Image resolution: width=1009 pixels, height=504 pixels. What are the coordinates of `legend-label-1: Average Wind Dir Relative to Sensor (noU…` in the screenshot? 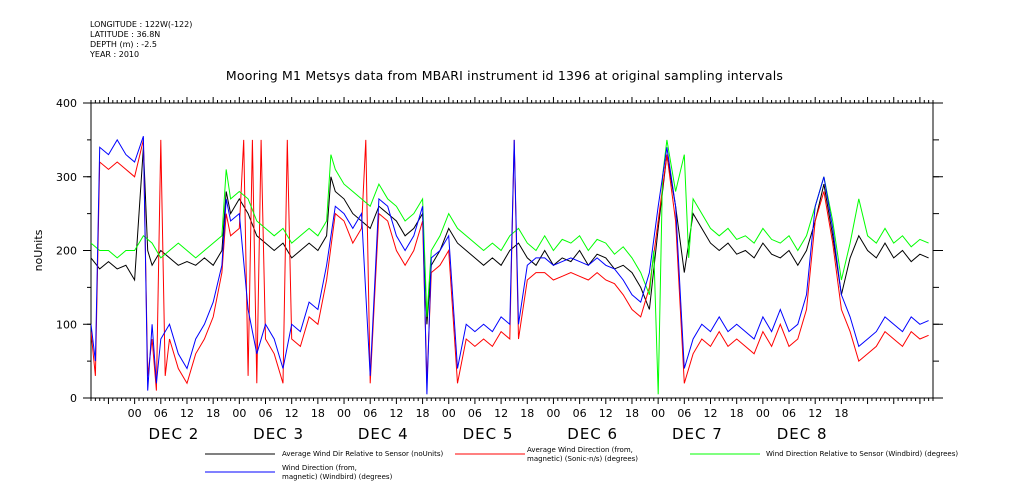 It's located at (362, 454).